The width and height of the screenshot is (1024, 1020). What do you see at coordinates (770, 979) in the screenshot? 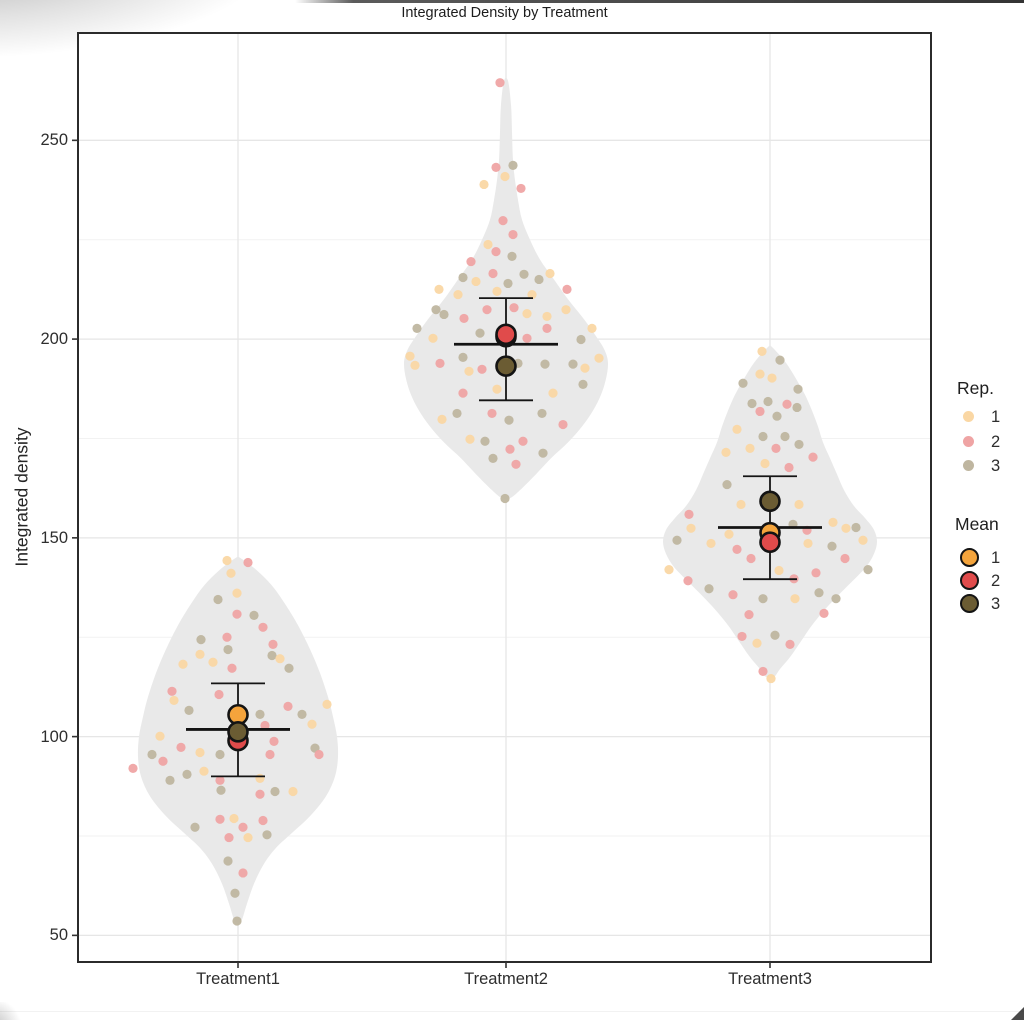
I see `x-tick-label-treatment3: Treatment3` at bounding box center [770, 979].